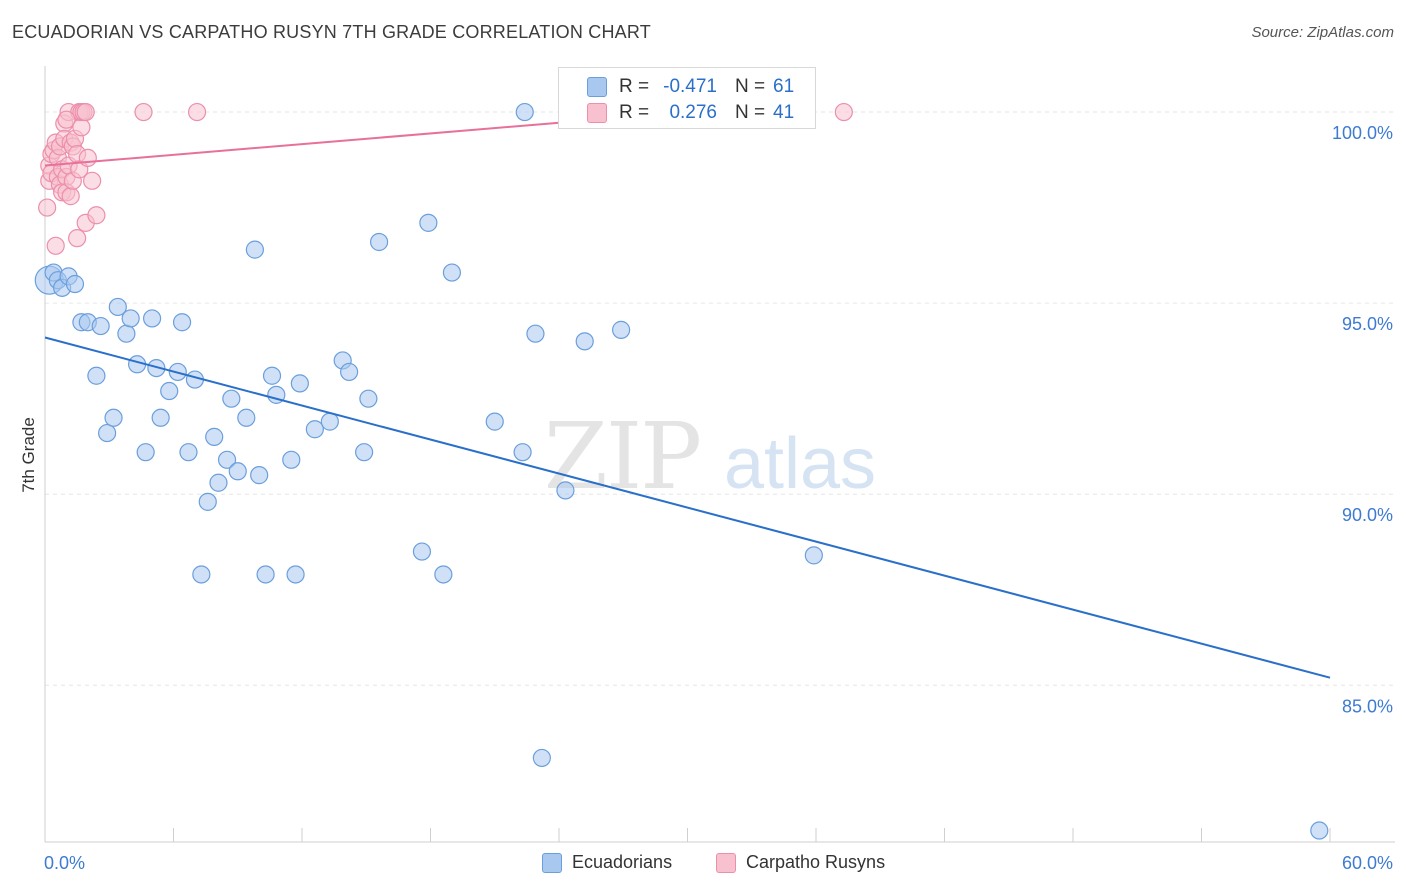  I want to click on stats-row-carpatho-rusyns: R = 0.276 N = 41, so click(688, 113).